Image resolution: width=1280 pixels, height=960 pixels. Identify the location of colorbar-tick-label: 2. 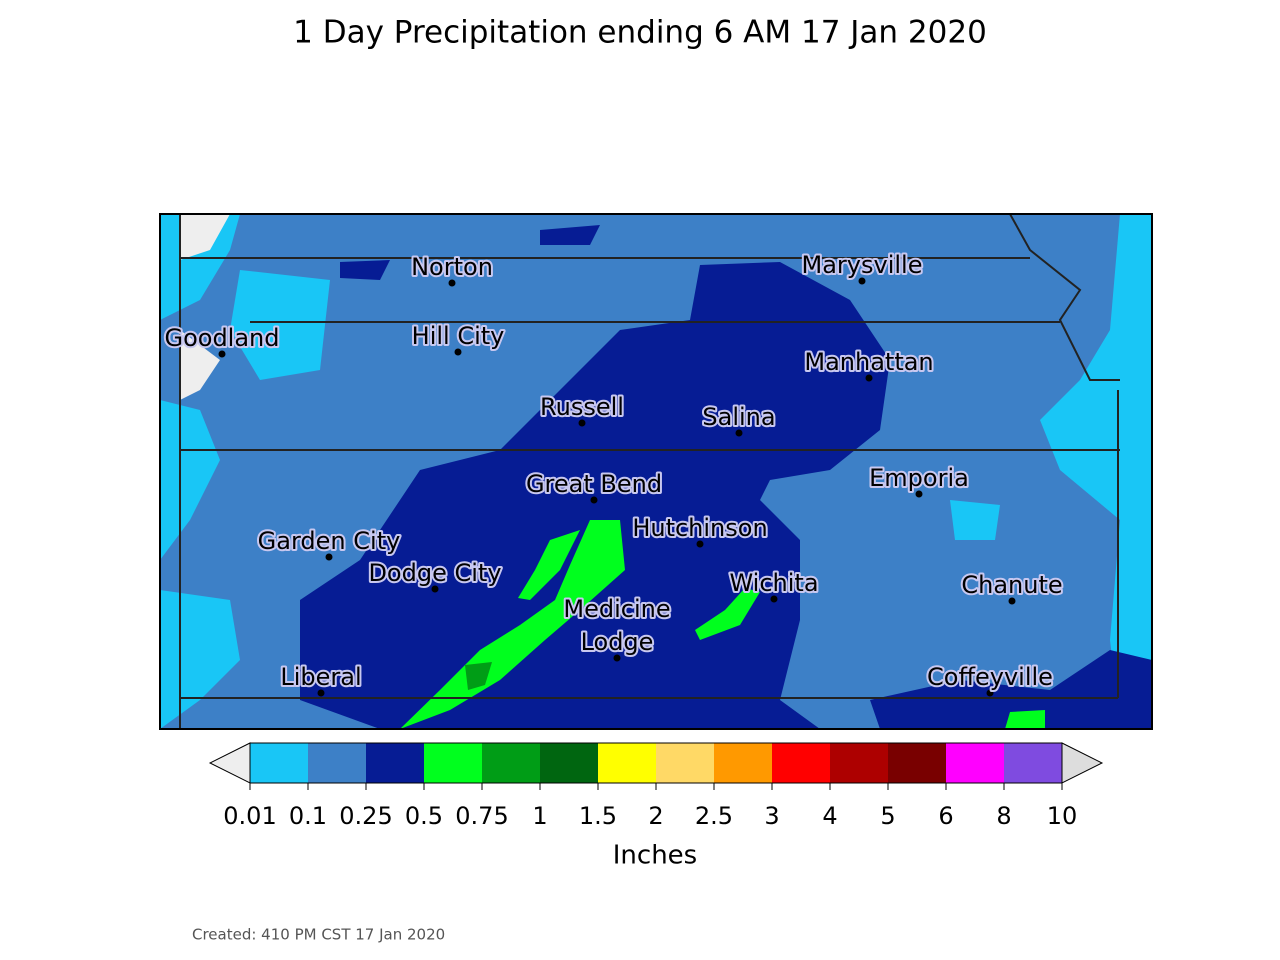
(655, 816).